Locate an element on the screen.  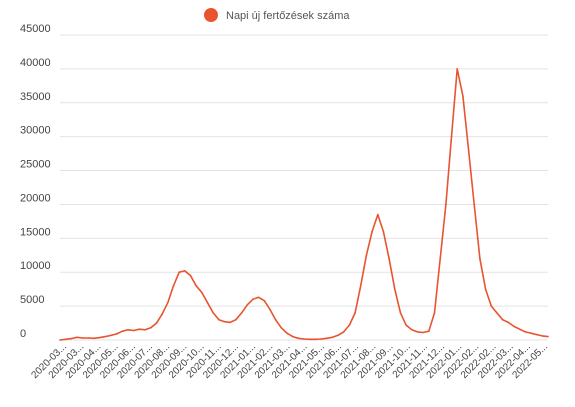
y-tick-label: 20000 is located at coordinates (35, 198).